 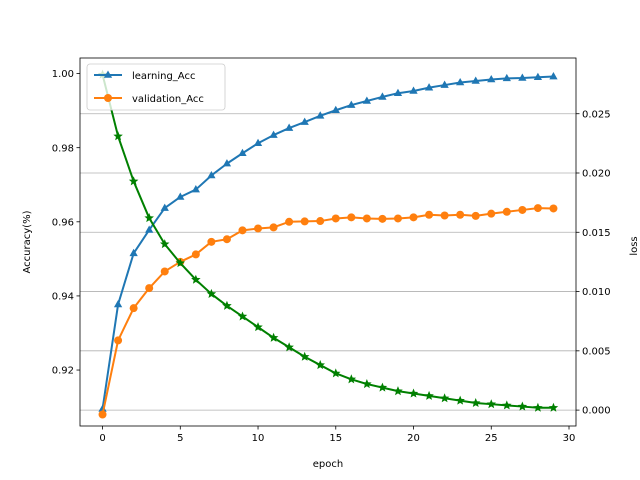 What do you see at coordinates (634, 245) in the screenshot?
I see `y-axis-label-right: loss` at bounding box center [634, 245].